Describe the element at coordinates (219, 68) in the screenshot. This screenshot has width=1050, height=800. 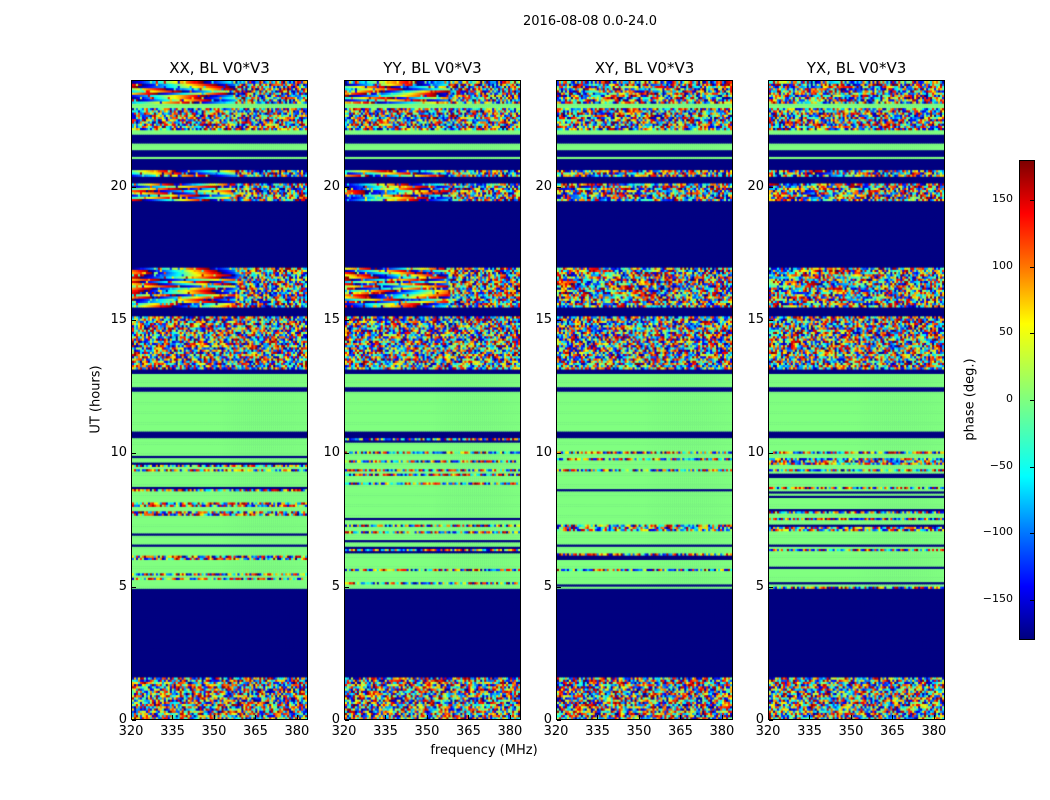
I see `panel-title: XX, BL V0*V3` at that location.